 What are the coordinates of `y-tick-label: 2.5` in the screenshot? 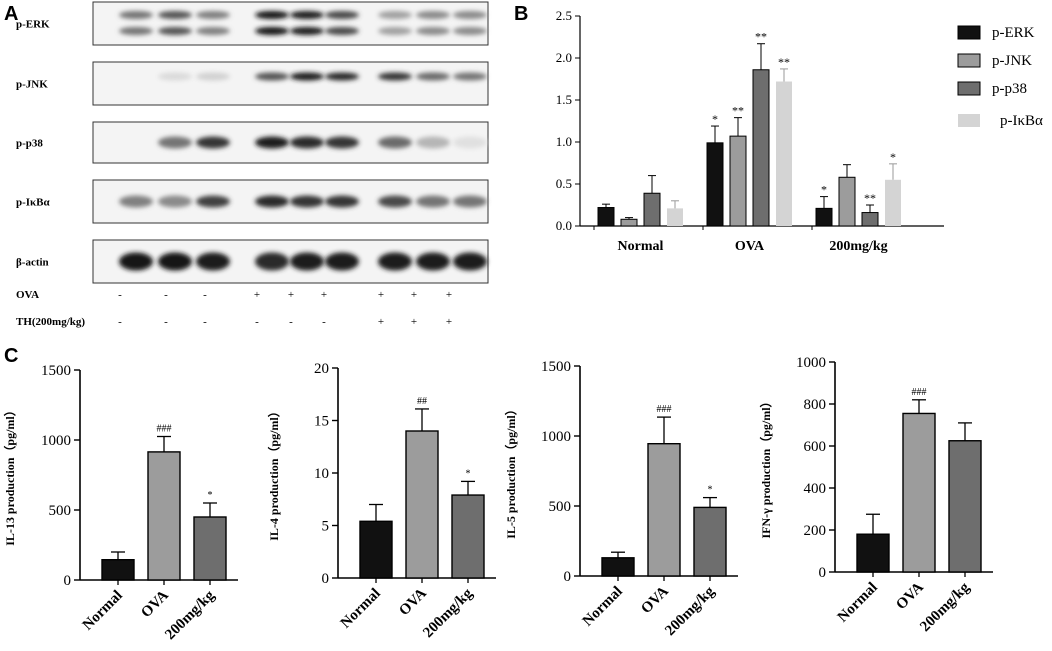 It's located at (564, 15).